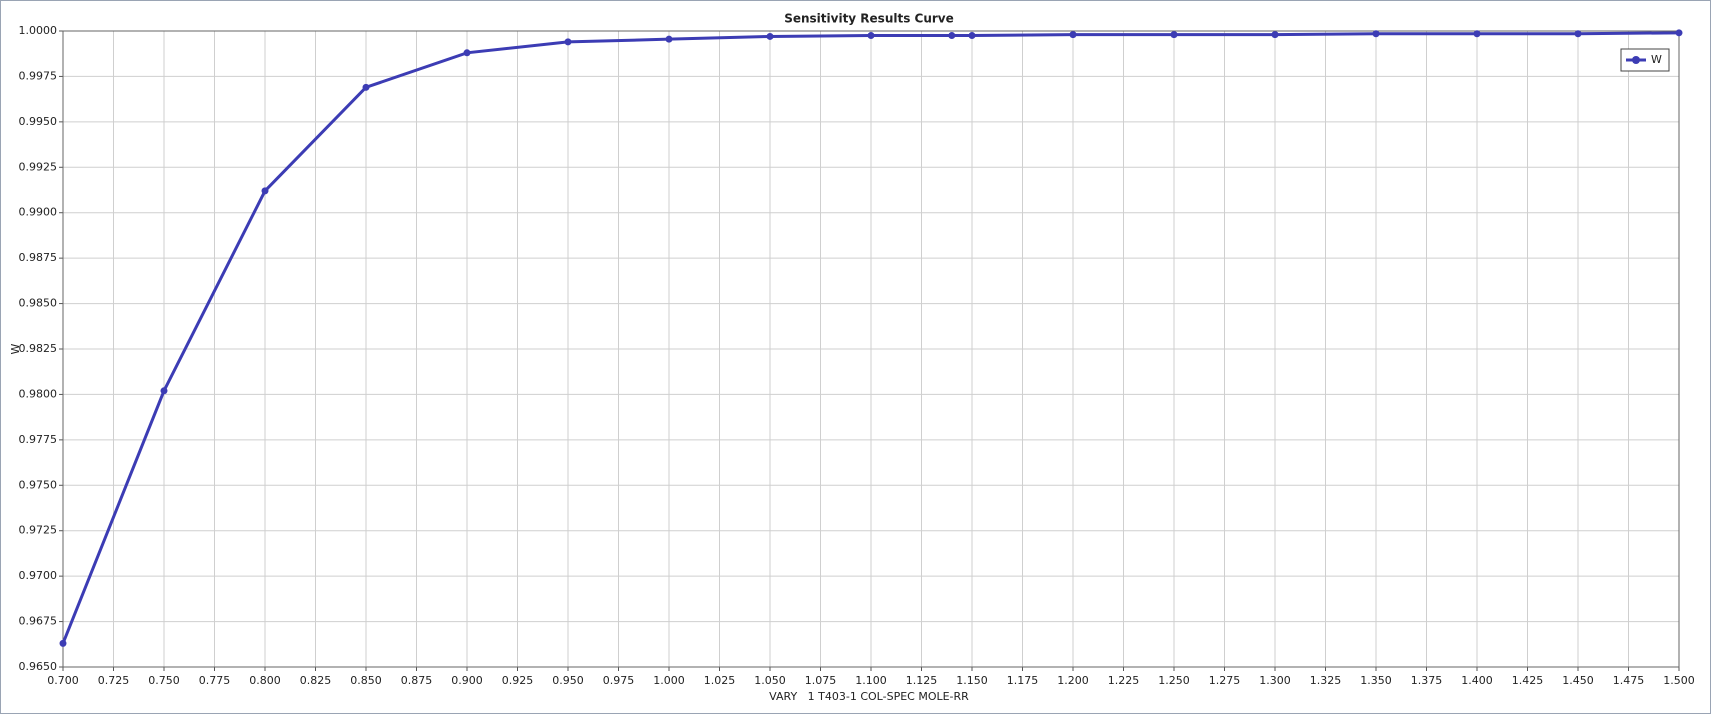 Image resolution: width=1711 pixels, height=714 pixels. Describe the element at coordinates (669, 680) in the screenshot. I see `x-tick-label: 1.000` at that location.